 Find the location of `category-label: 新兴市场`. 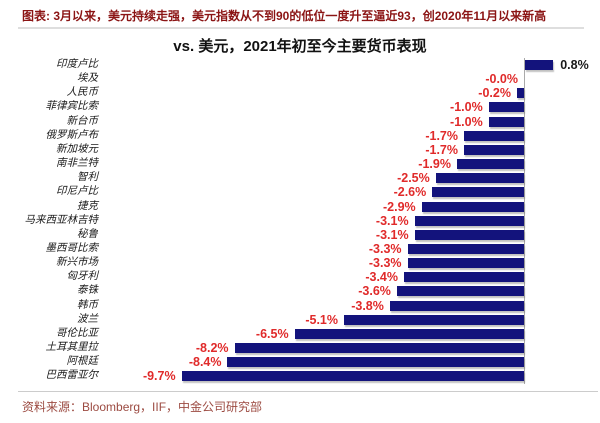

category-label: 新兴市场 is located at coordinates (77, 263).